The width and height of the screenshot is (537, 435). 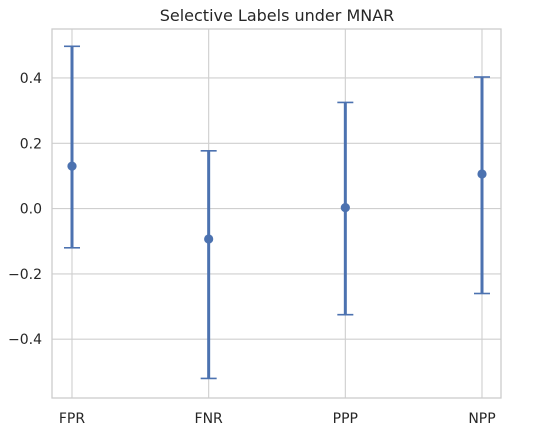 I want to click on y-tick-label: 0.0, so click(x=31, y=210).